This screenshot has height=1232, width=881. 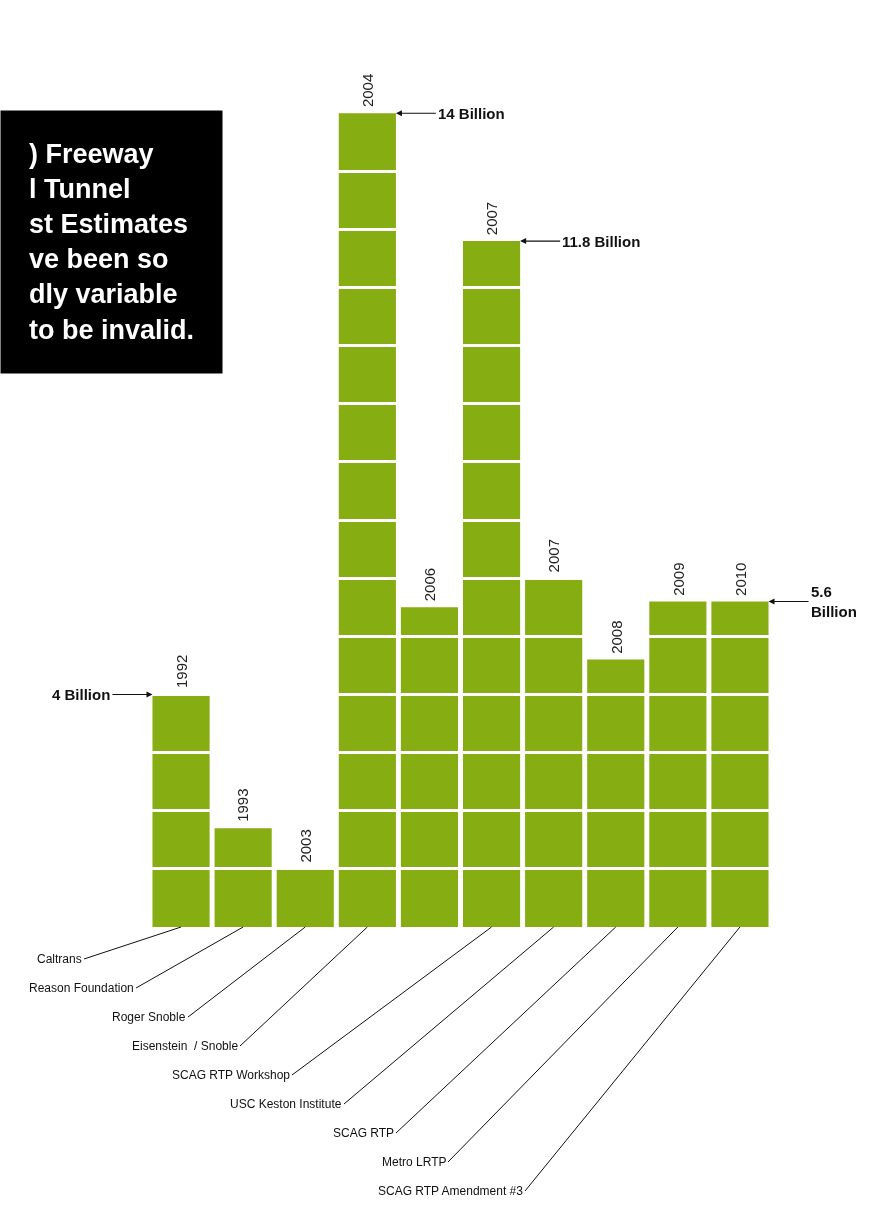 What do you see at coordinates (678, 579) in the screenshot?
I see `x-tick-label: 2009` at bounding box center [678, 579].